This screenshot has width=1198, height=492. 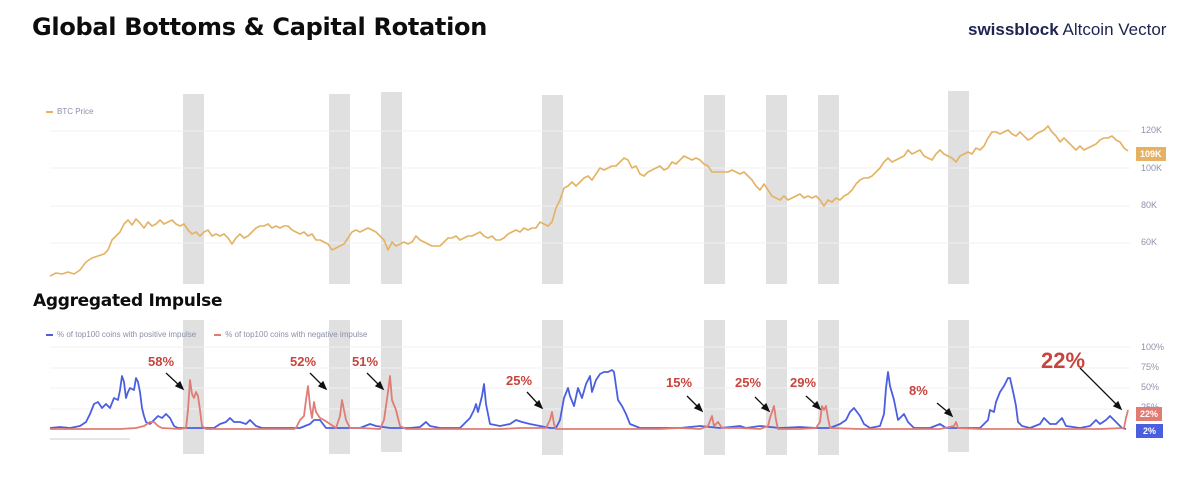 I want to click on impulse-tick-100: 100%, so click(x=1153, y=347).